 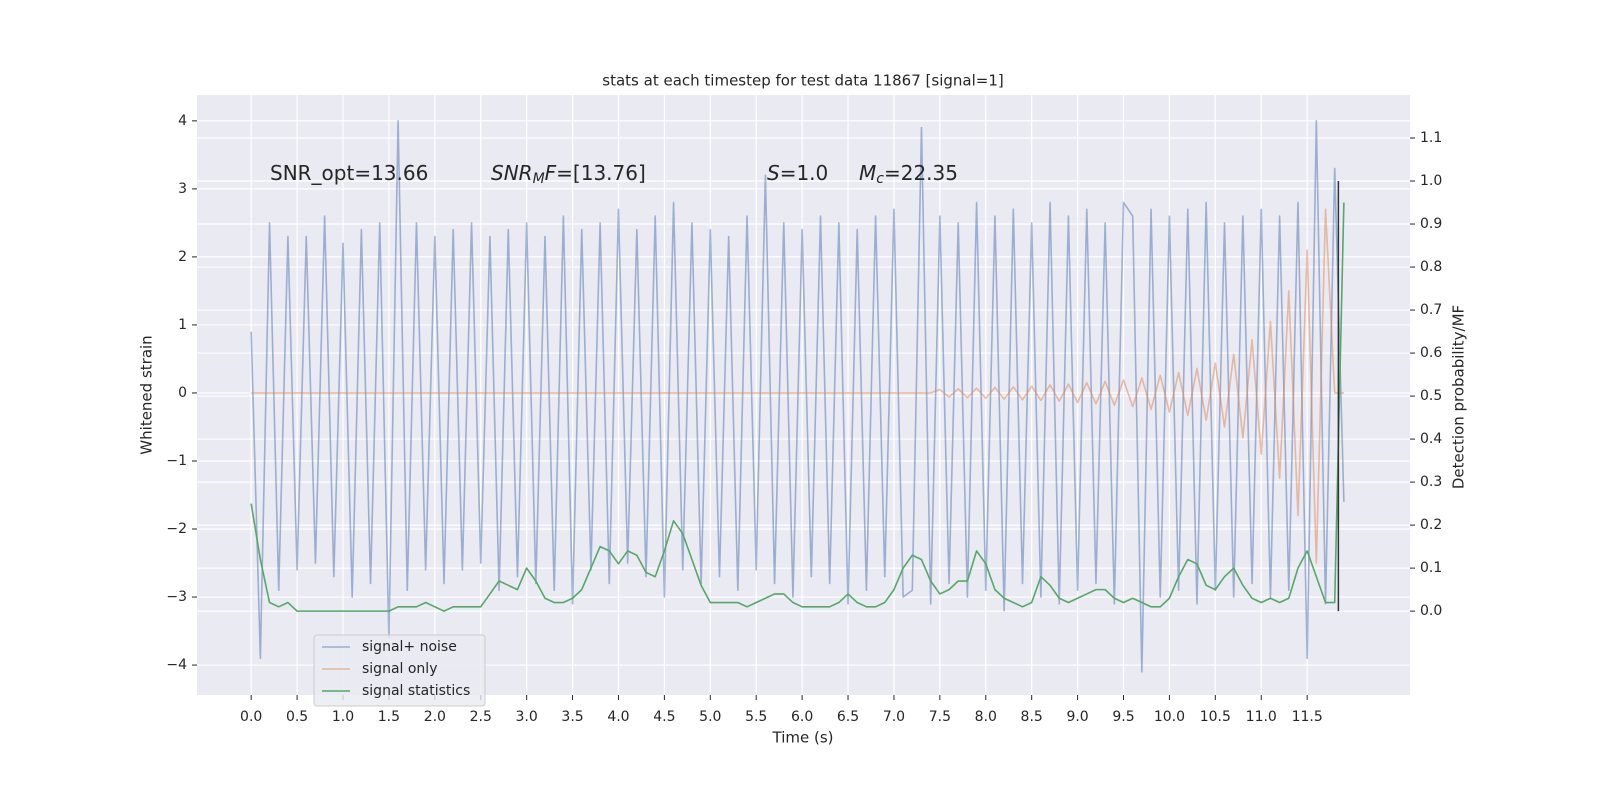 What do you see at coordinates (182, 189) in the screenshot?
I see `y-tick-label: 3` at bounding box center [182, 189].